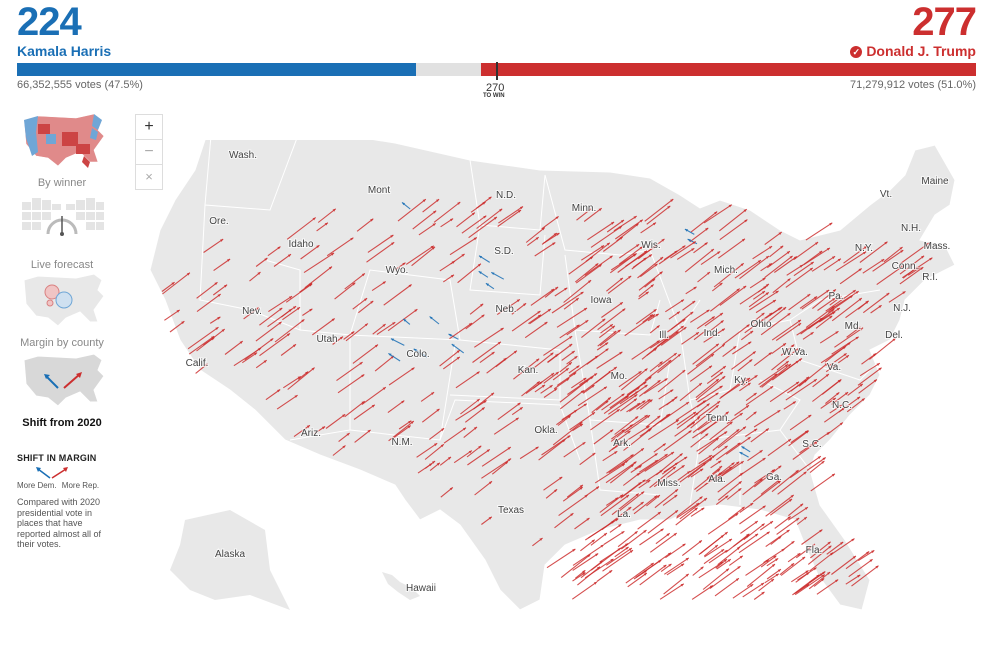 The image size is (986, 659). I want to click on zoom-in-button: +, so click(149, 127).